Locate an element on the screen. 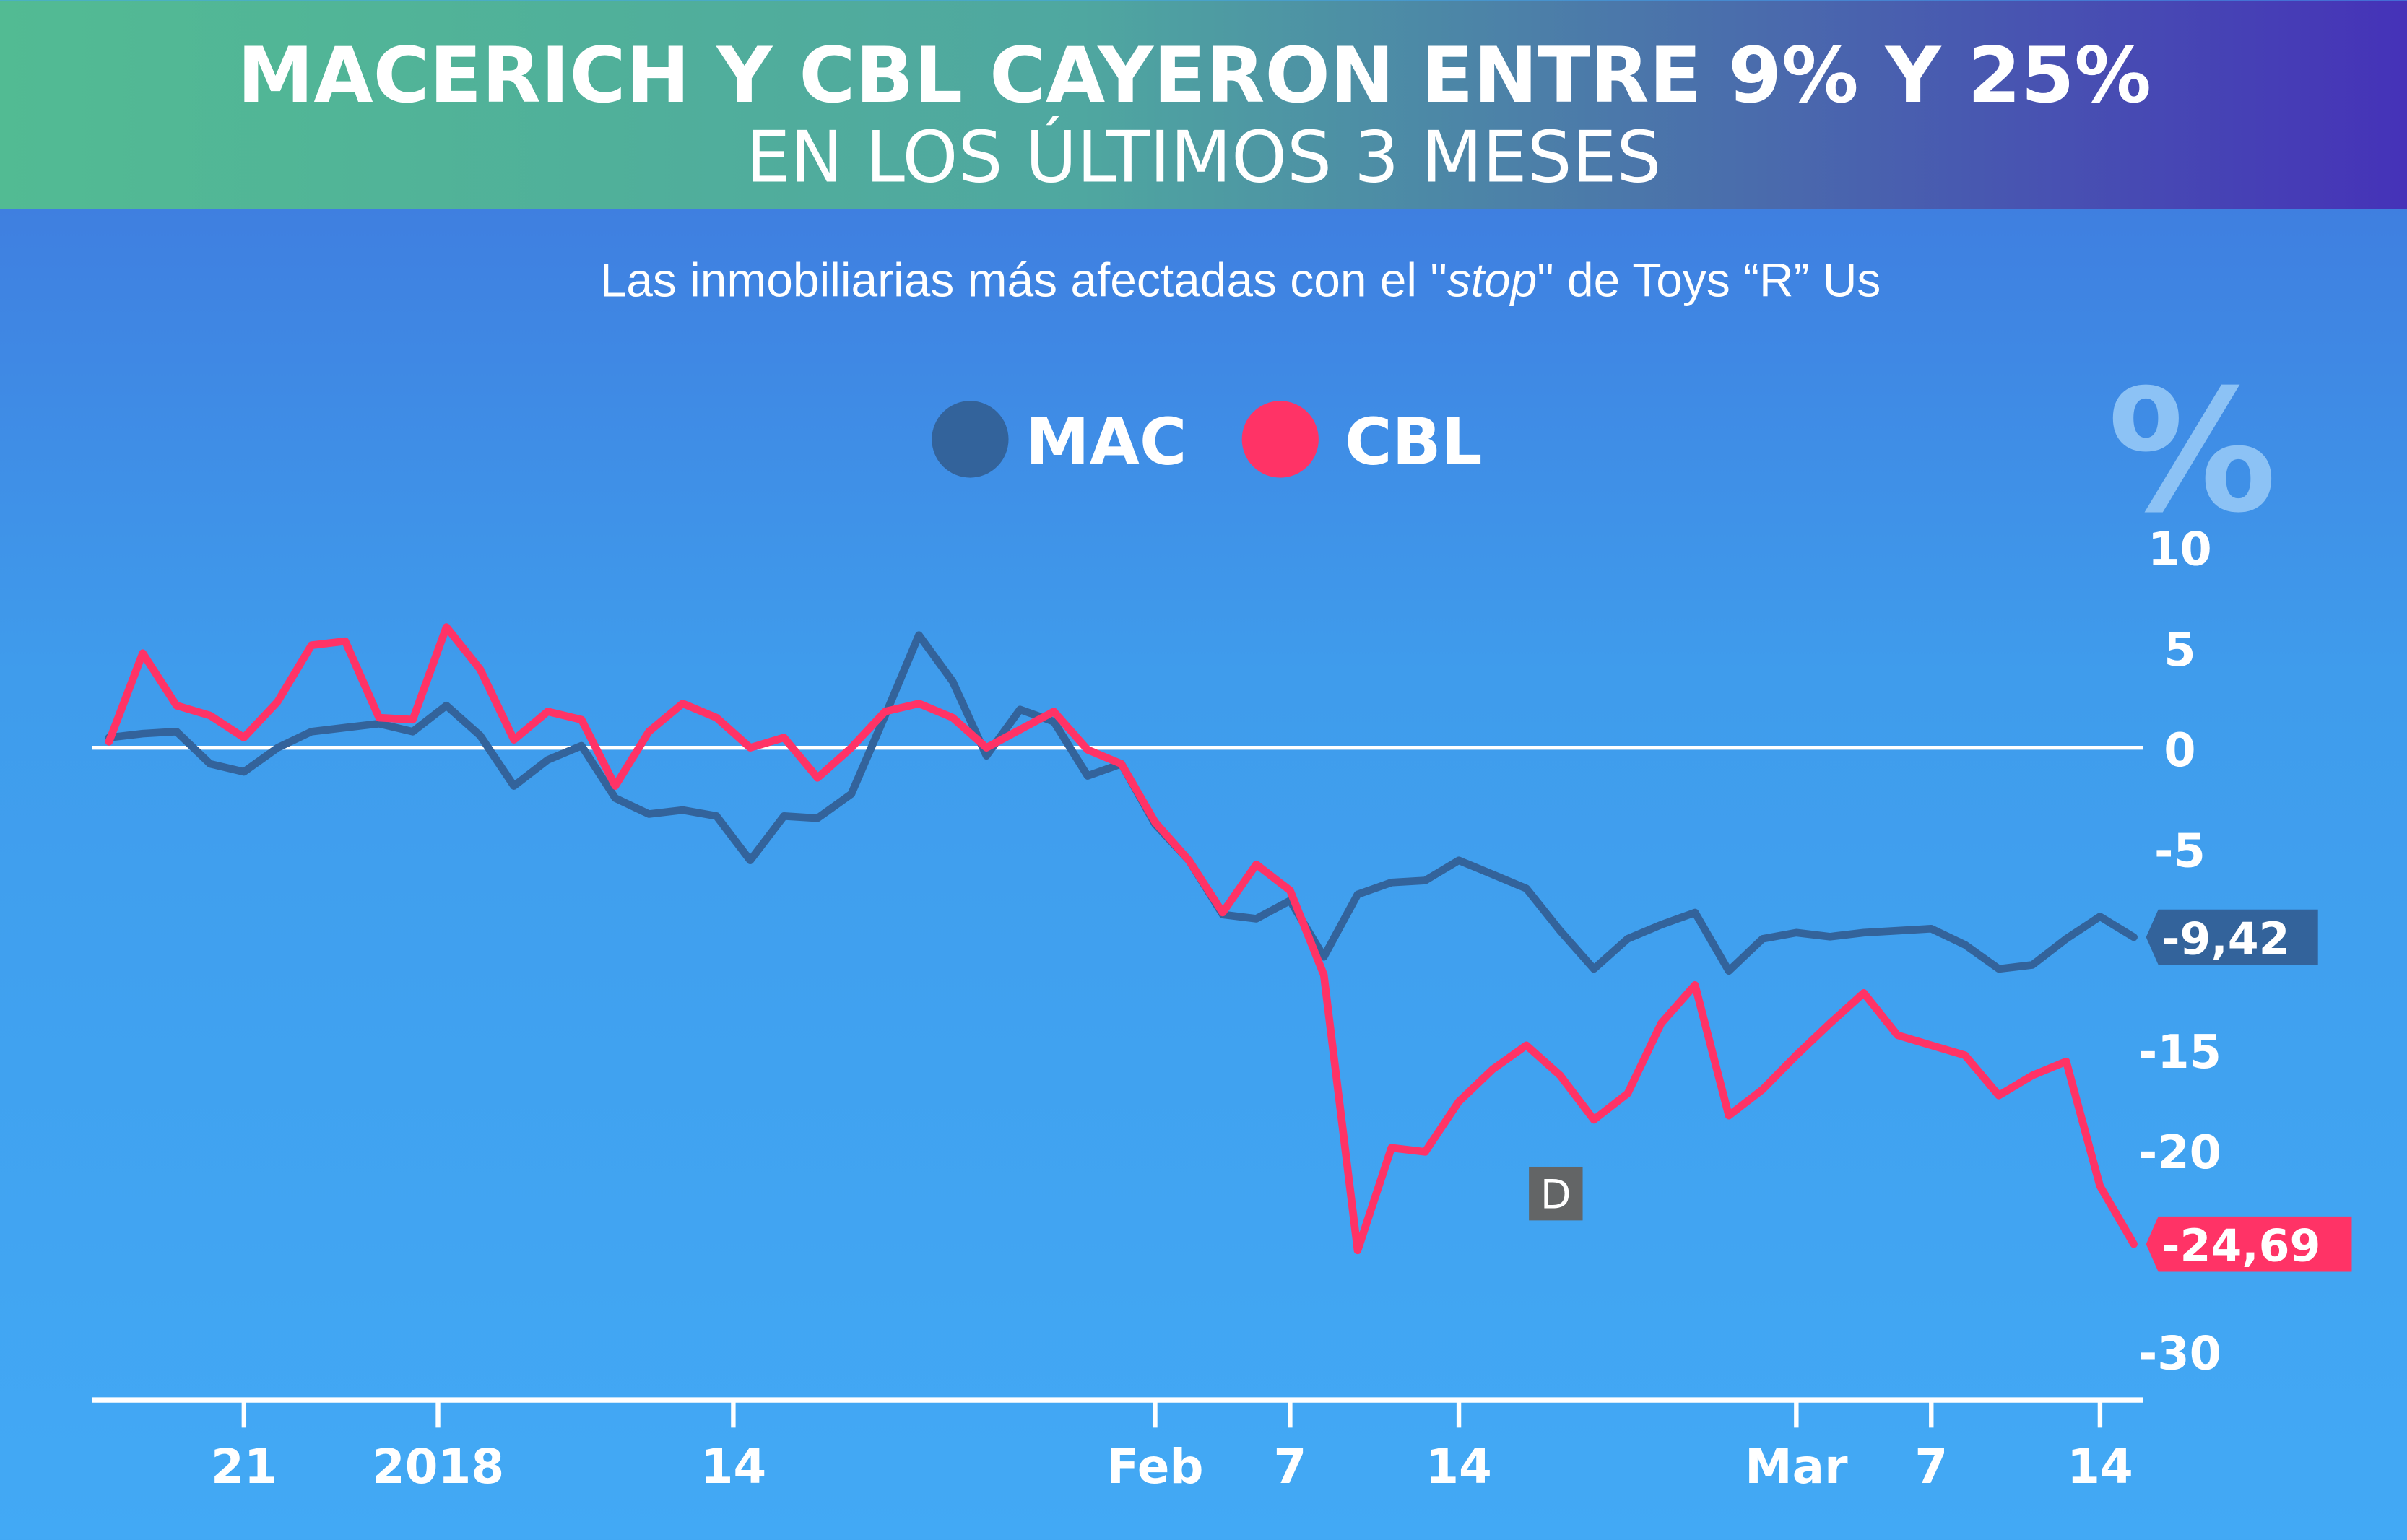  y-tick-label: 0 is located at coordinates (2179, 751).